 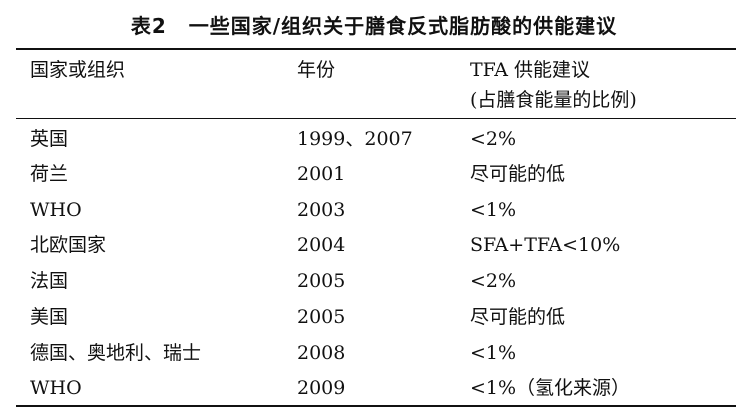 I want to click on top-rule, so click(x=376, y=49).